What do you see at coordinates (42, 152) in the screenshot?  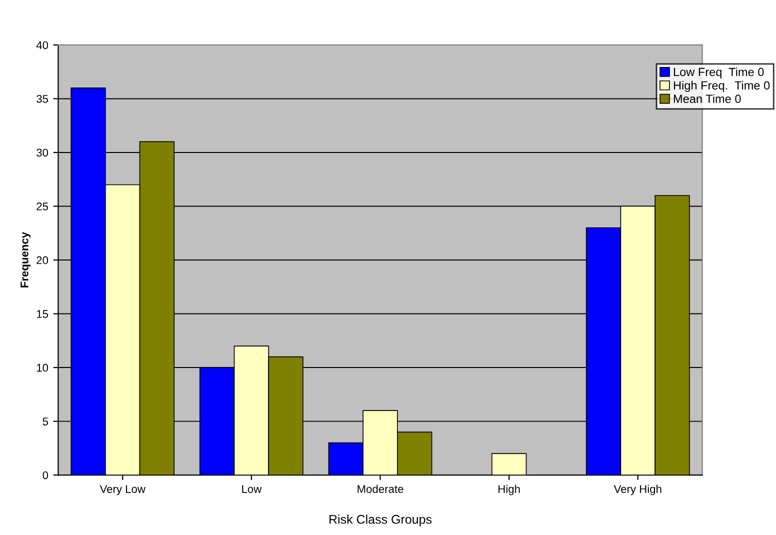 I see `y-tick-label: 30` at bounding box center [42, 152].